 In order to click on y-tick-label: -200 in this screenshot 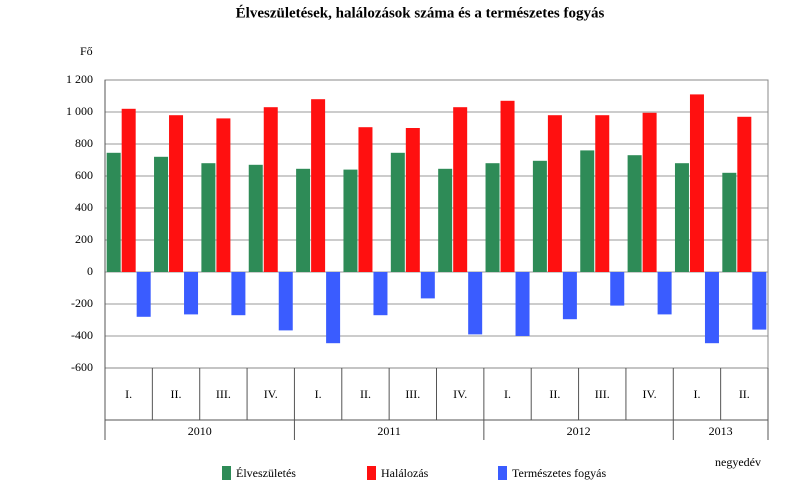, I will do `click(82, 303)`.